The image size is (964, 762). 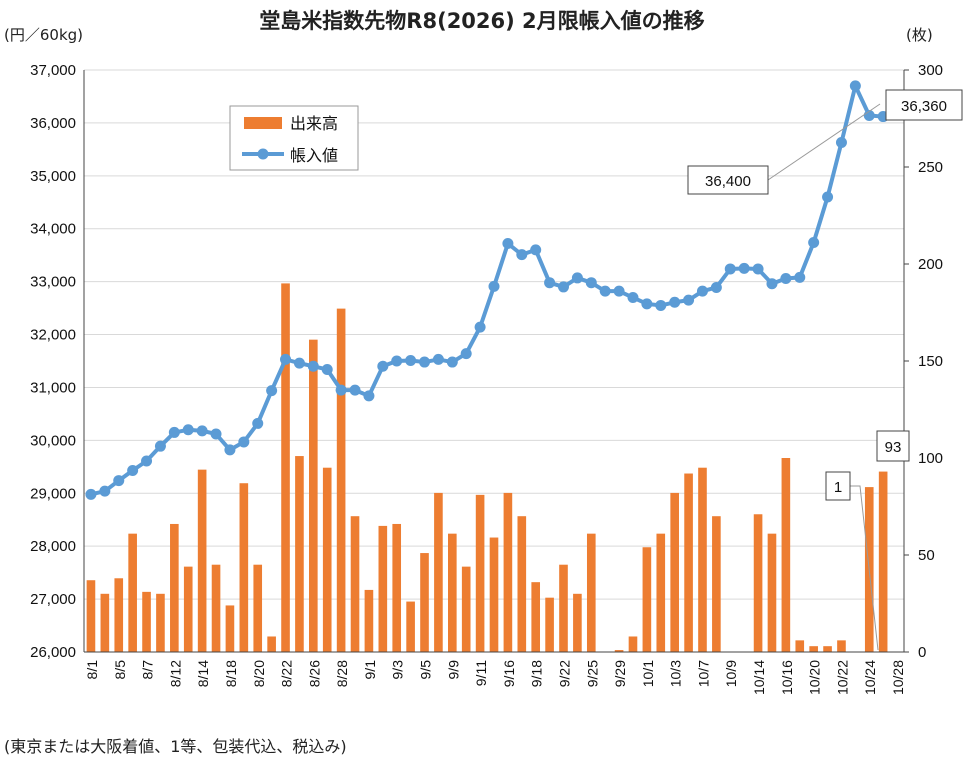 What do you see at coordinates (481, 21) in the screenshot?
I see `chart-title: 堂島米指数先物R8(2026) 2月限帳入値の推移` at bounding box center [481, 21].